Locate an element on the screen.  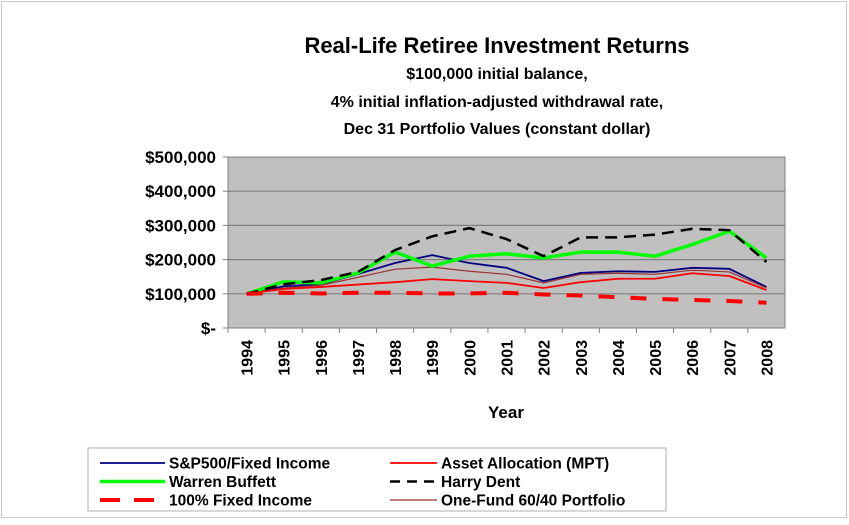
legend-item: Asset Allocation (MPT) is located at coordinates (499, 464).